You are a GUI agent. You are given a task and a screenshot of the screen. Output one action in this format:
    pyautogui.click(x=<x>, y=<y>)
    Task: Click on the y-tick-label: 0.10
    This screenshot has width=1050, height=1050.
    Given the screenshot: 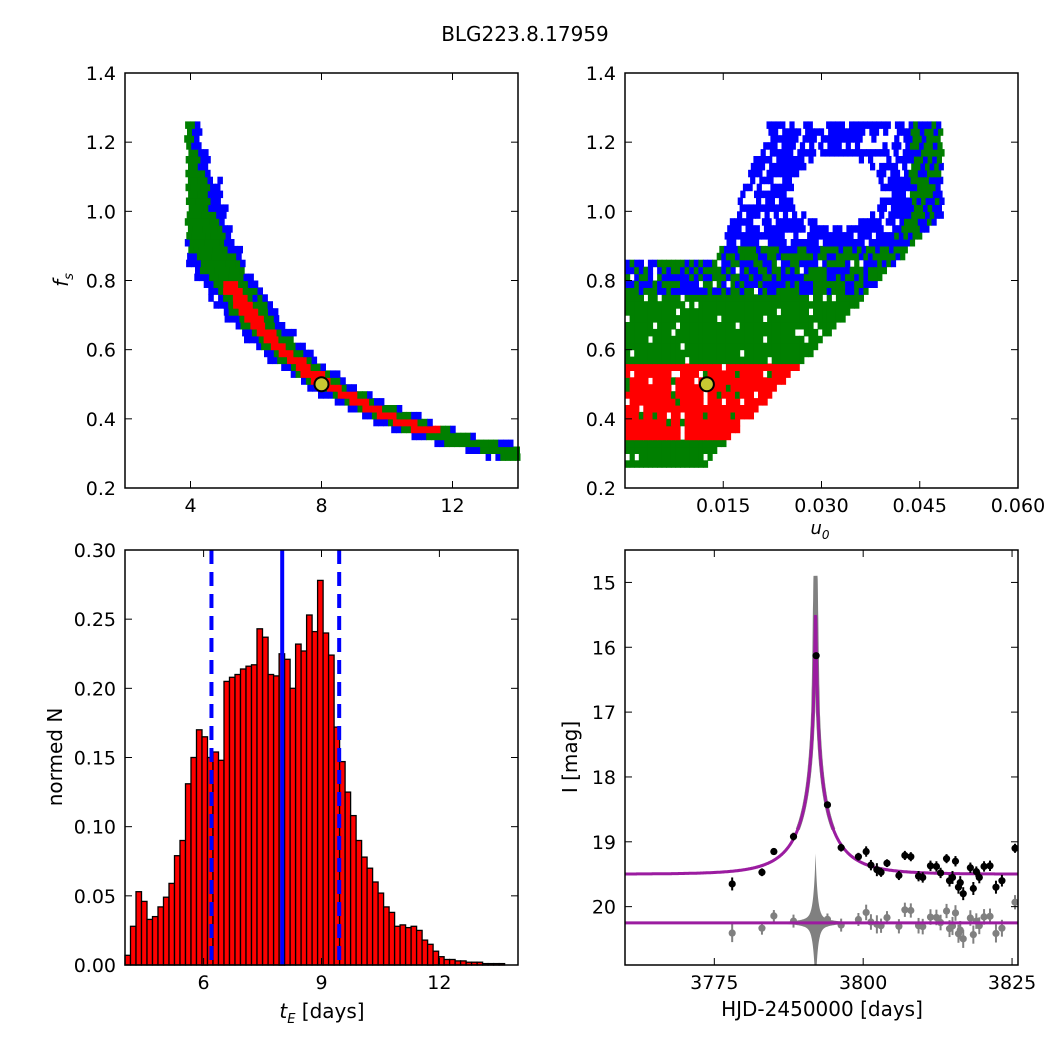 What is the action you would take?
    pyautogui.click(x=95, y=828)
    